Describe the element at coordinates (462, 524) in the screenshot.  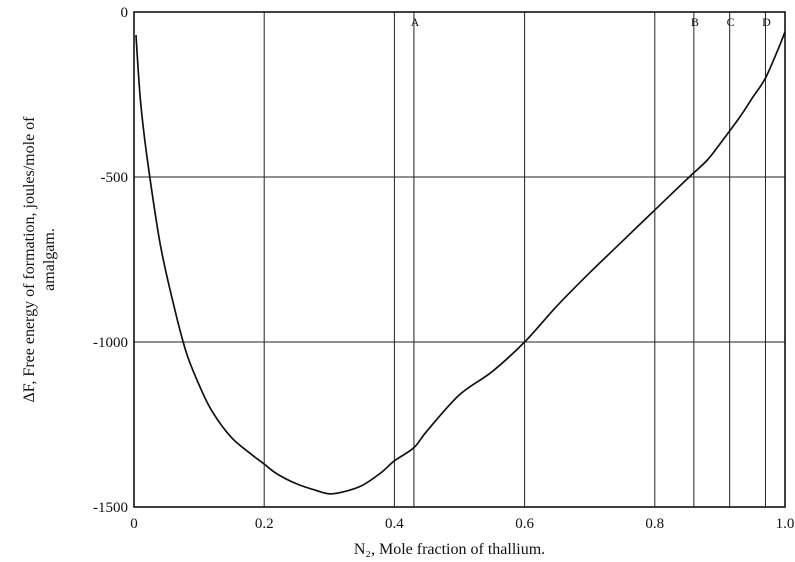
I see `x-tick-labels: 0 0.2 0.4 0.6 0.8 1.0` at that location.